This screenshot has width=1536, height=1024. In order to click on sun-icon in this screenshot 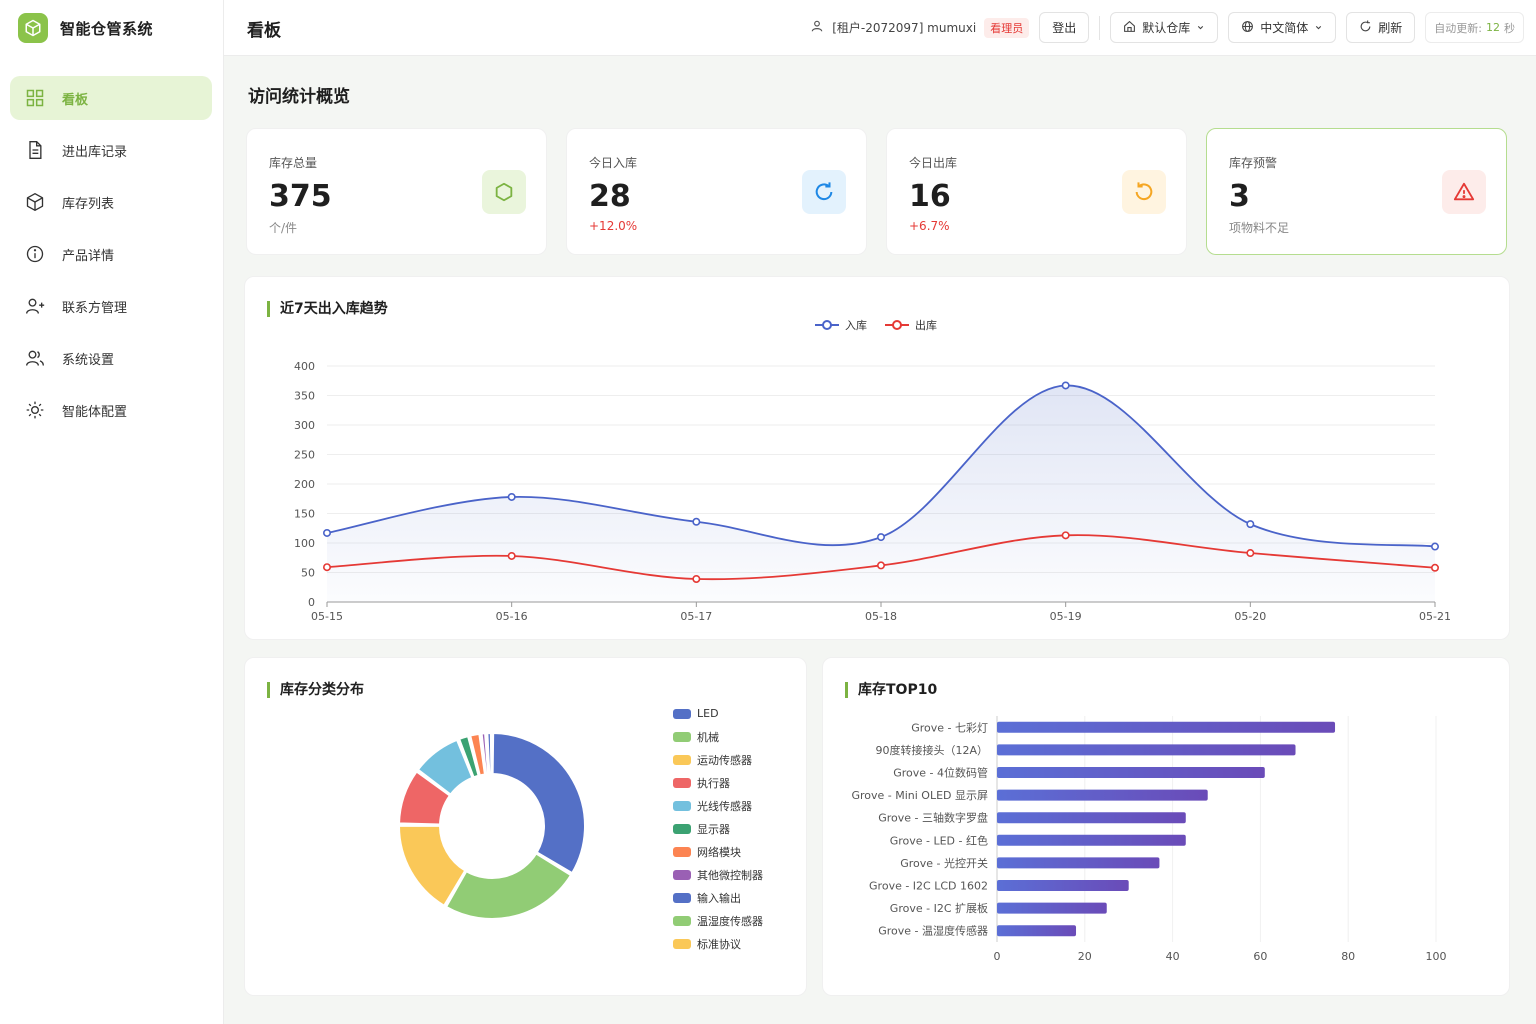, I will do `click(35, 410)`.